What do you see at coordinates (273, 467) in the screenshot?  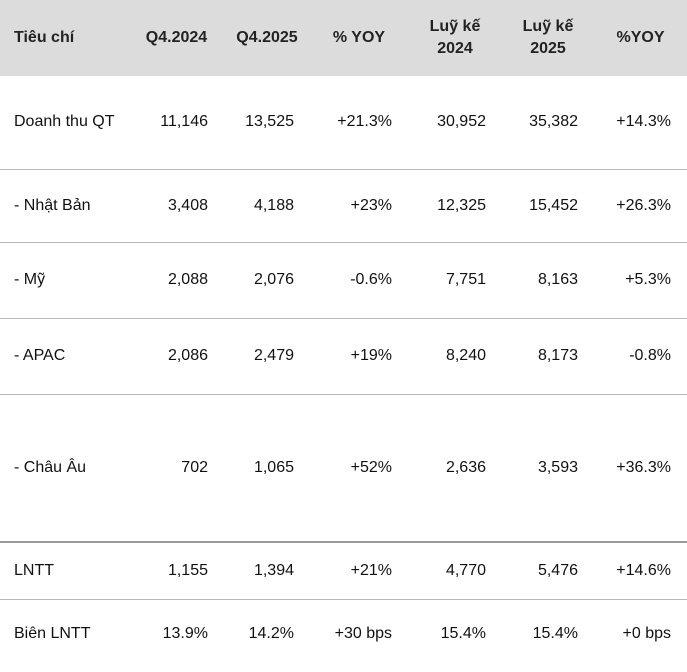 I see `cell-q4-2025: 1,065` at bounding box center [273, 467].